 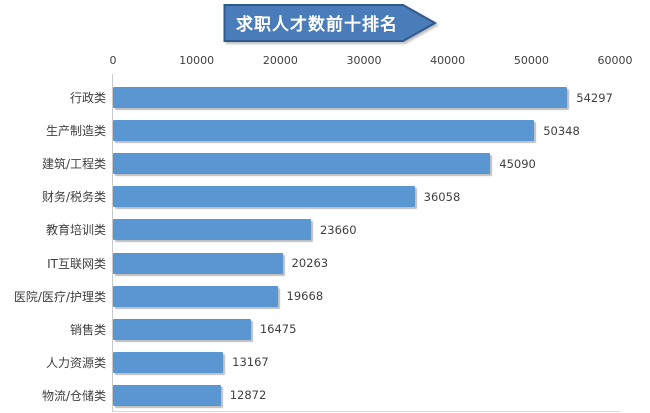 I want to click on title-banner: 求职人才数前十排名, so click(x=330, y=23).